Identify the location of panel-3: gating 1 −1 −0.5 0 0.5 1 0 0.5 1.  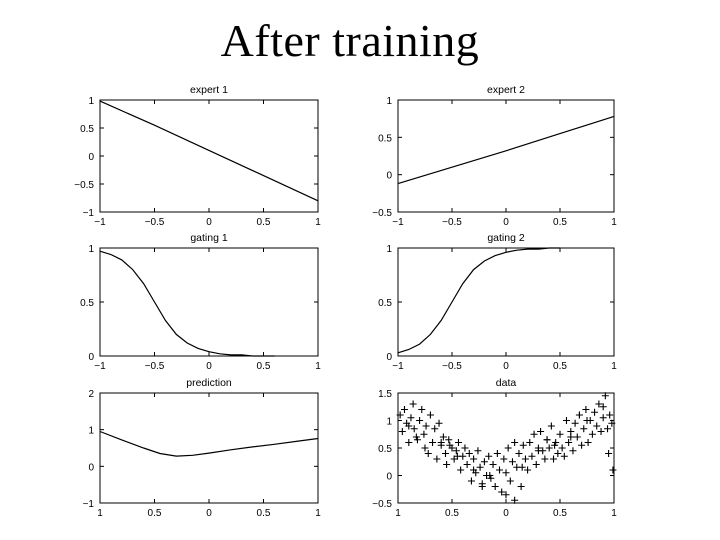
(200, 302).